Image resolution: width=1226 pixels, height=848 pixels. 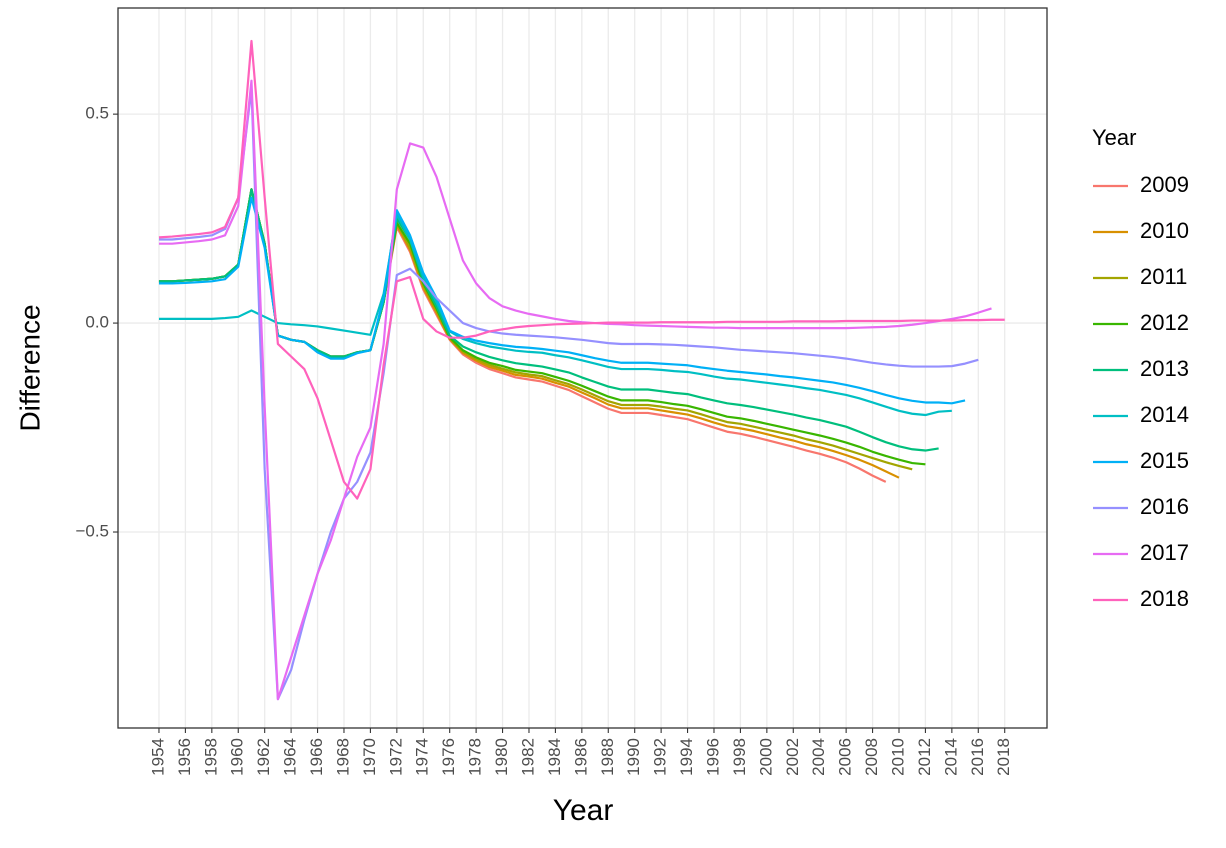 What do you see at coordinates (475, 757) in the screenshot?
I see `x-tick-label: 1978` at bounding box center [475, 757].